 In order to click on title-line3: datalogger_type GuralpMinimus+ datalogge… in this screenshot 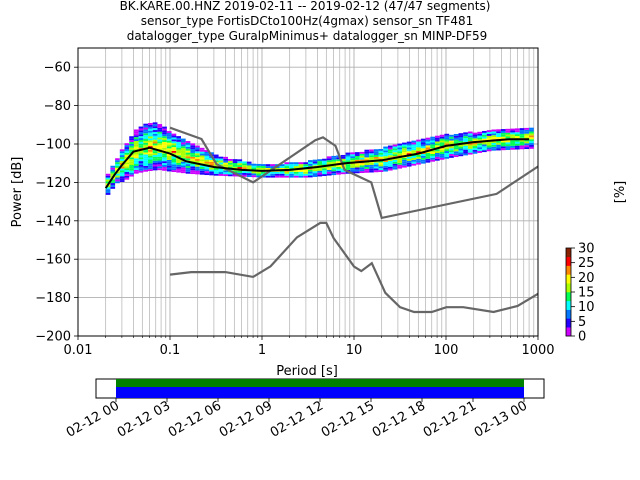, I will do `click(307, 36)`.